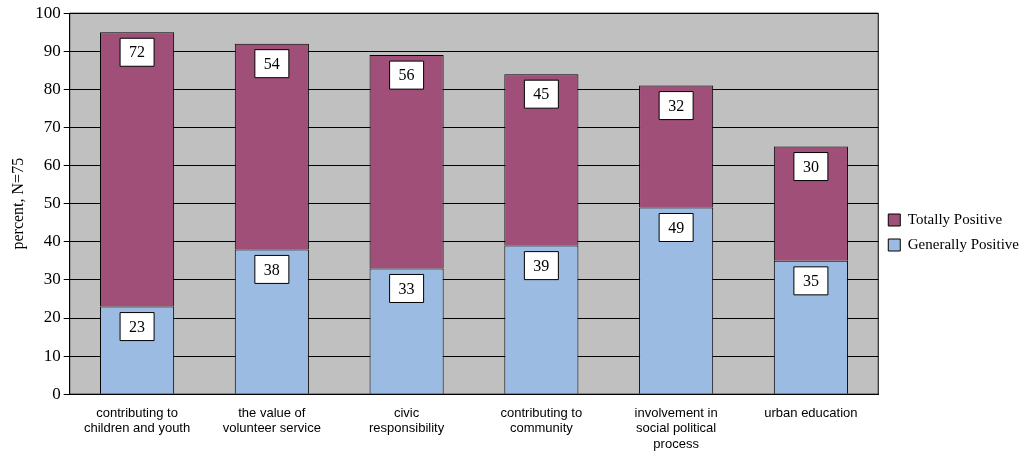 The height and width of the screenshot is (455, 1034). What do you see at coordinates (676, 427) in the screenshot?
I see `x-tick-label: involvement in social political process` at bounding box center [676, 427].